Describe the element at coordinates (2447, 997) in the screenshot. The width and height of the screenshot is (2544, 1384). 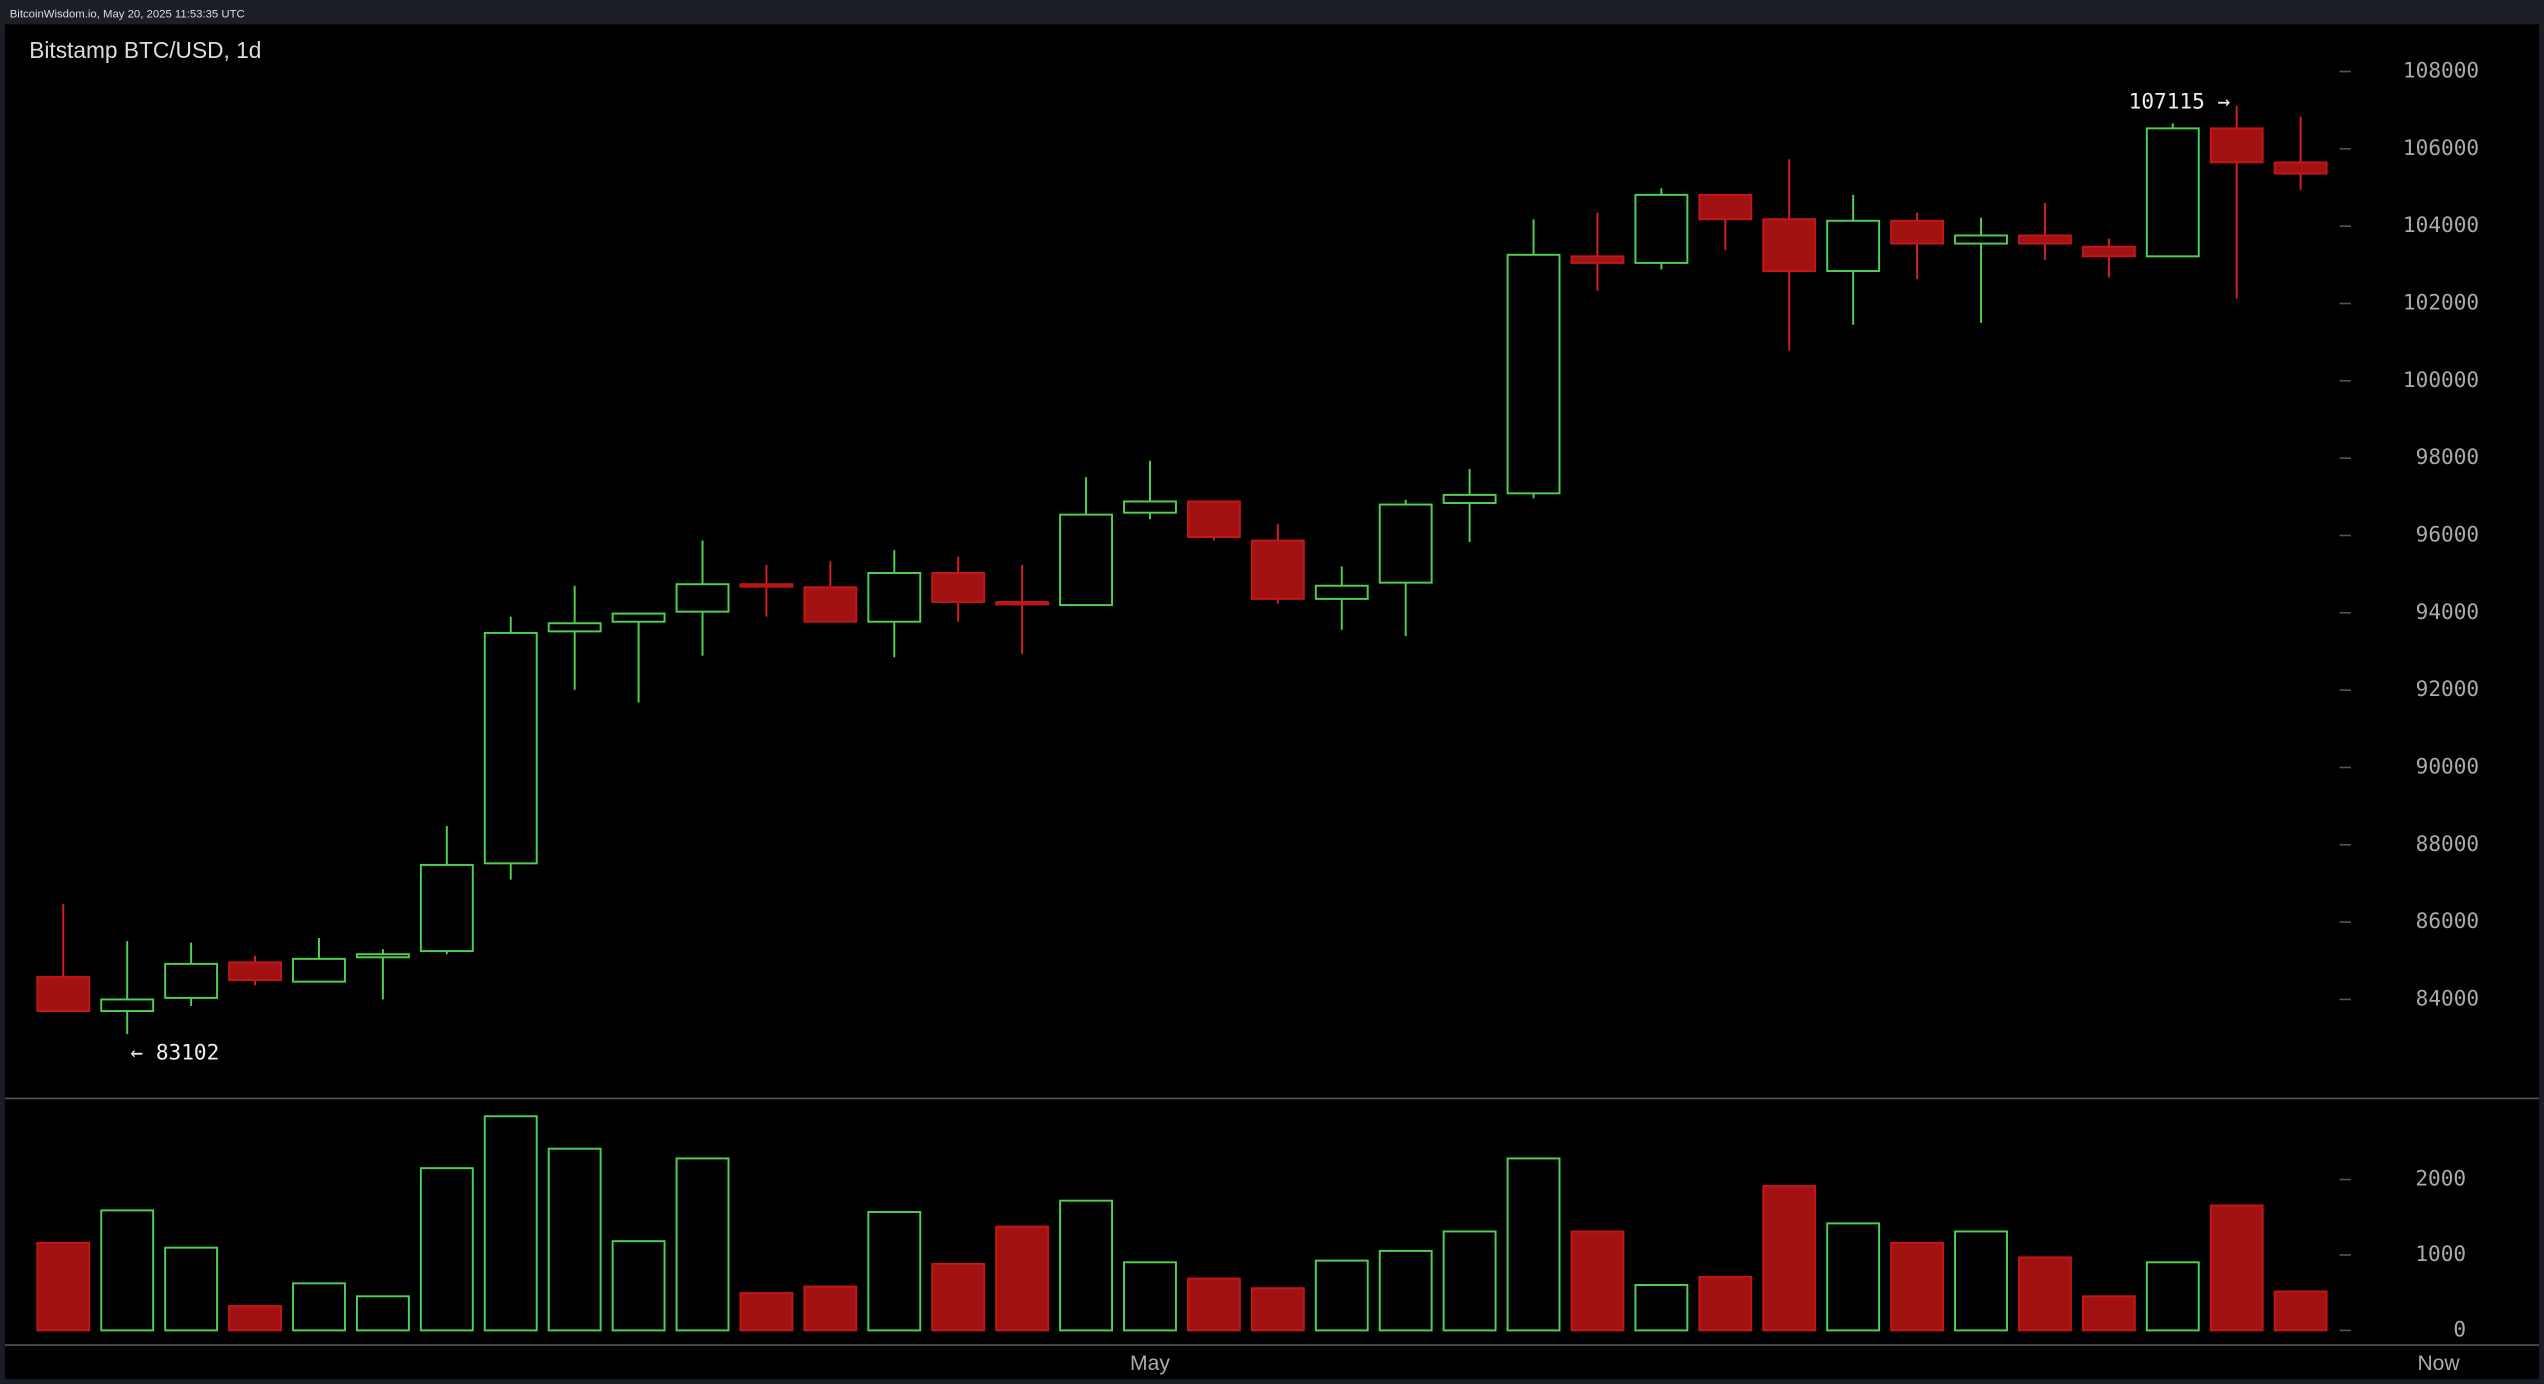
I see `y-tick-label: 84000` at that location.